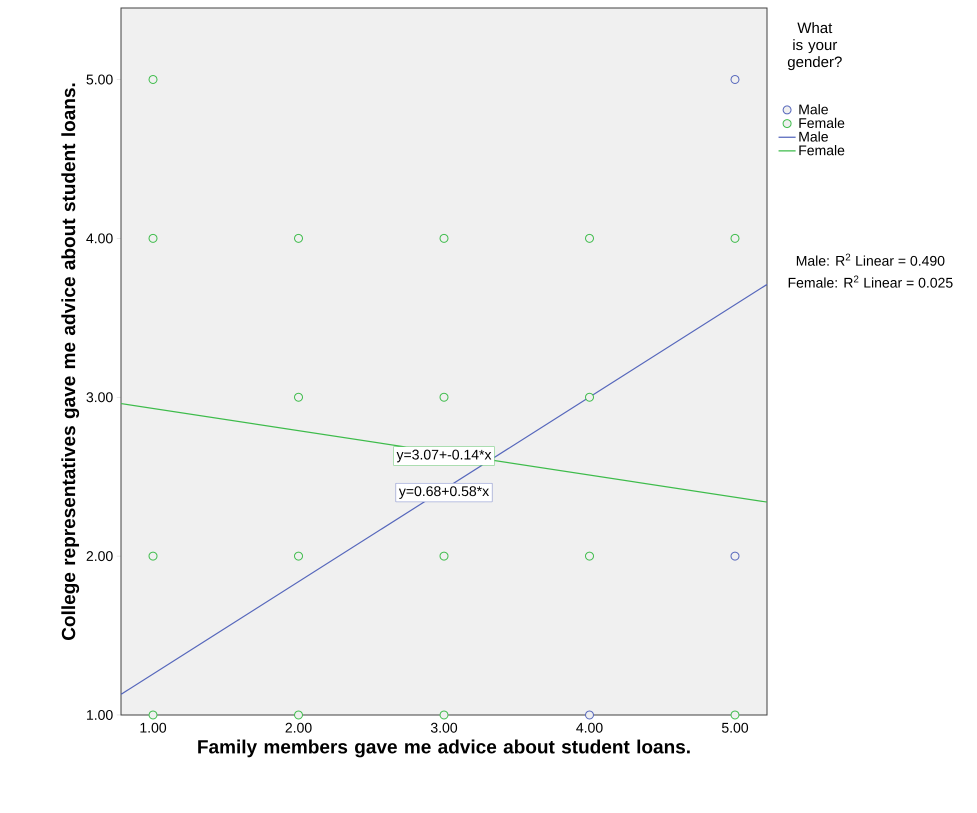 This screenshot has width=977, height=813. Describe the element at coordinates (815, 46) in the screenshot. I see `legend-title: What is your gender?` at that location.